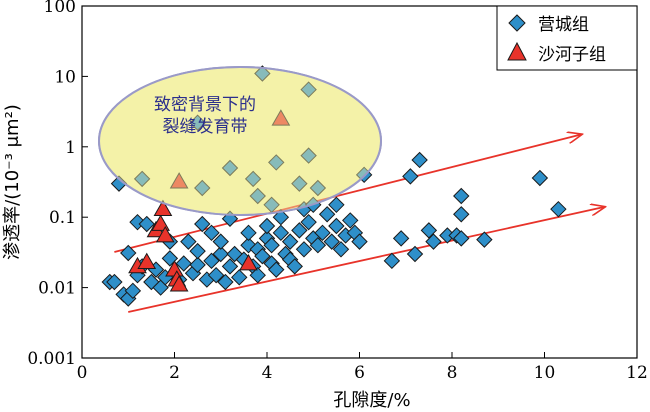 The height and width of the screenshot is (412, 650). What do you see at coordinates (371, 400) in the screenshot?
I see `x-axis-title: 孔隙度/%` at bounding box center [371, 400].